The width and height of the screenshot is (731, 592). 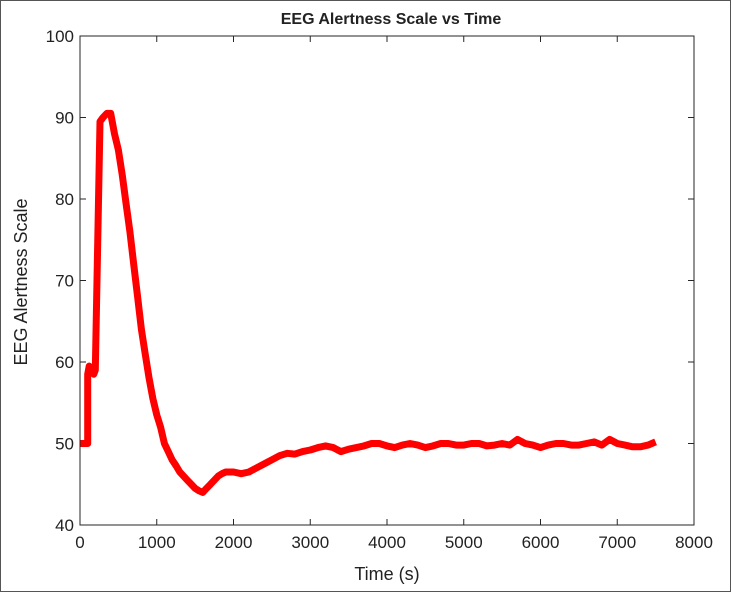 I want to click on chart-title: EEG Alertness Scale vs Time, so click(x=391, y=19).